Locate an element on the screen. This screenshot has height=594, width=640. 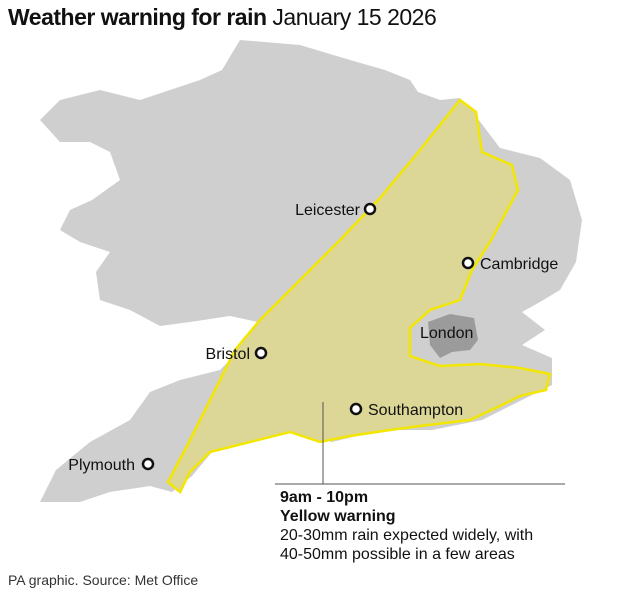
warning-time: 9am - 10pm is located at coordinates (324, 497).